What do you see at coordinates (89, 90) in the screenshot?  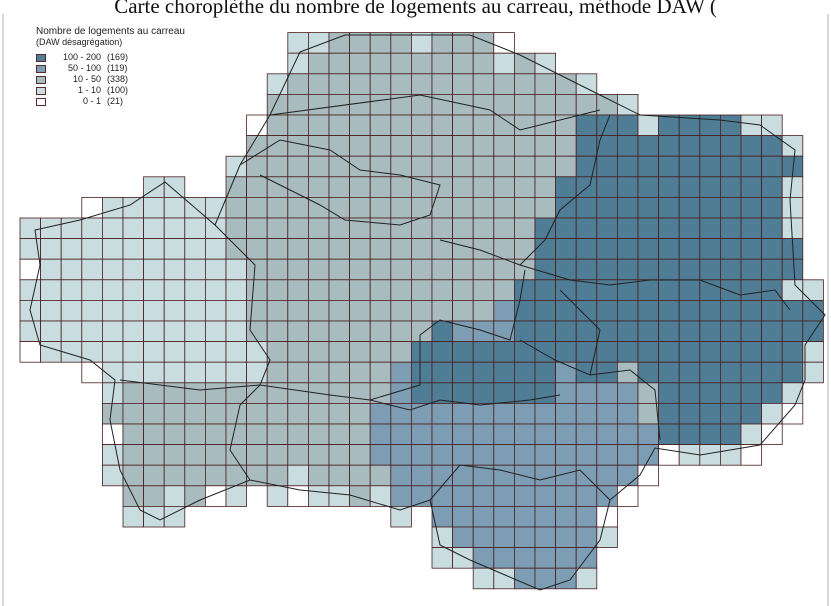 I see `legend-range: 1 - 10` at bounding box center [89, 90].